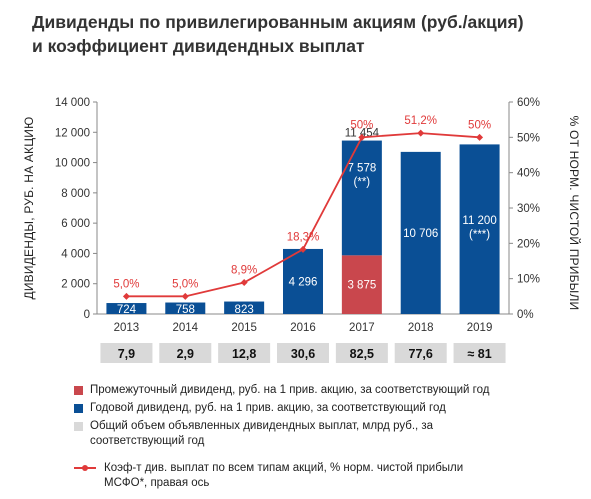 This screenshot has height=499, width=591. I want to click on x-tick-label: 2017, so click(362, 328).